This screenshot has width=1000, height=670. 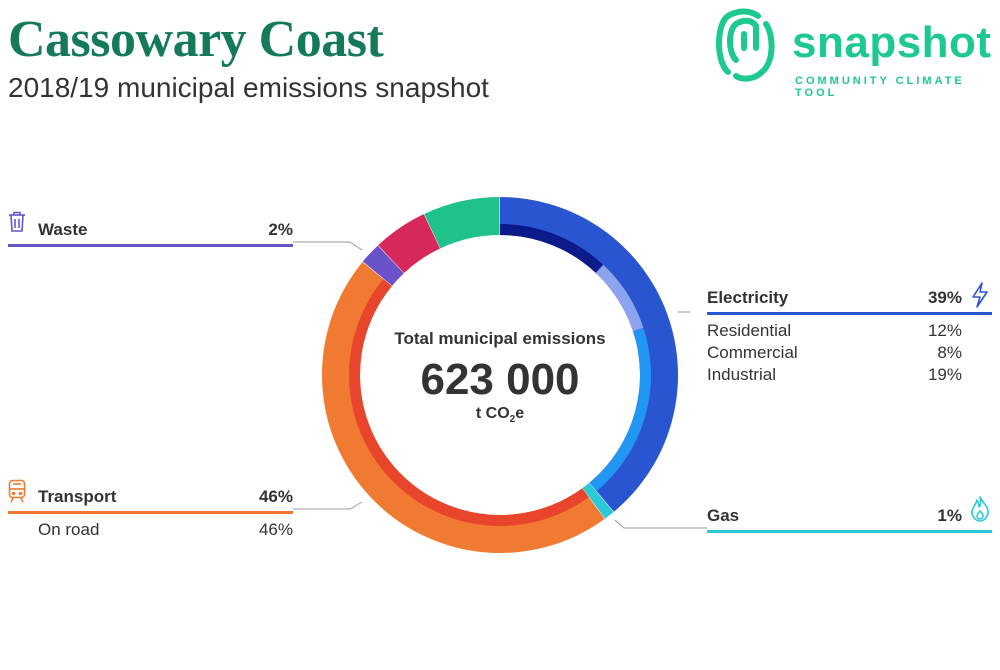 I want to click on inner-segment-on-road, so click(x=469, y=402).